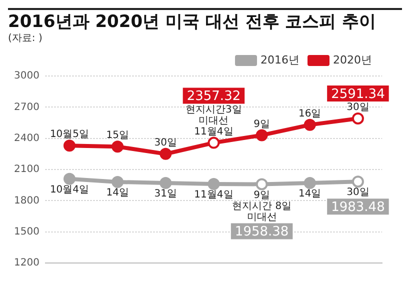  Describe the element at coordinates (280, 59) in the screenshot. I see `legend-label: 2016년` at that location.